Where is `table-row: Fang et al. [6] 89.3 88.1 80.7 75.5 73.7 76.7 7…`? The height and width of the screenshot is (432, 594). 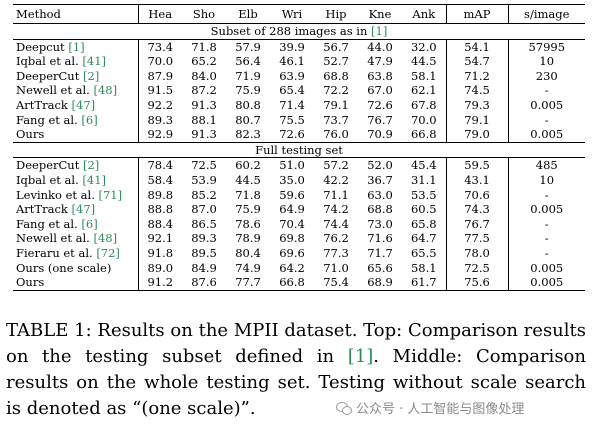 table-row: Fang et al. [6] 89.3 88.1 80.7 75.5 73.7 76.7 7… is located at coordinates (299, 120).